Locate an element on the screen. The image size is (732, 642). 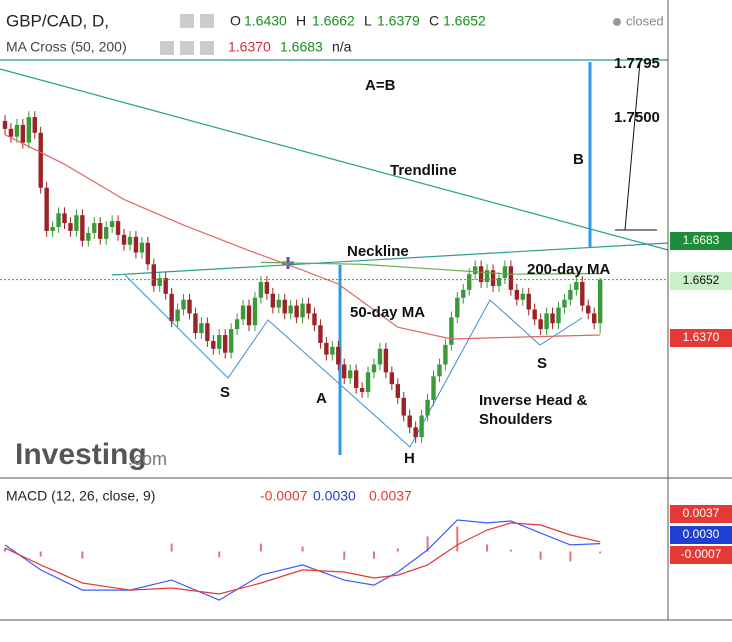
annotation: 50-day MA is located at coordinates (387, 312).